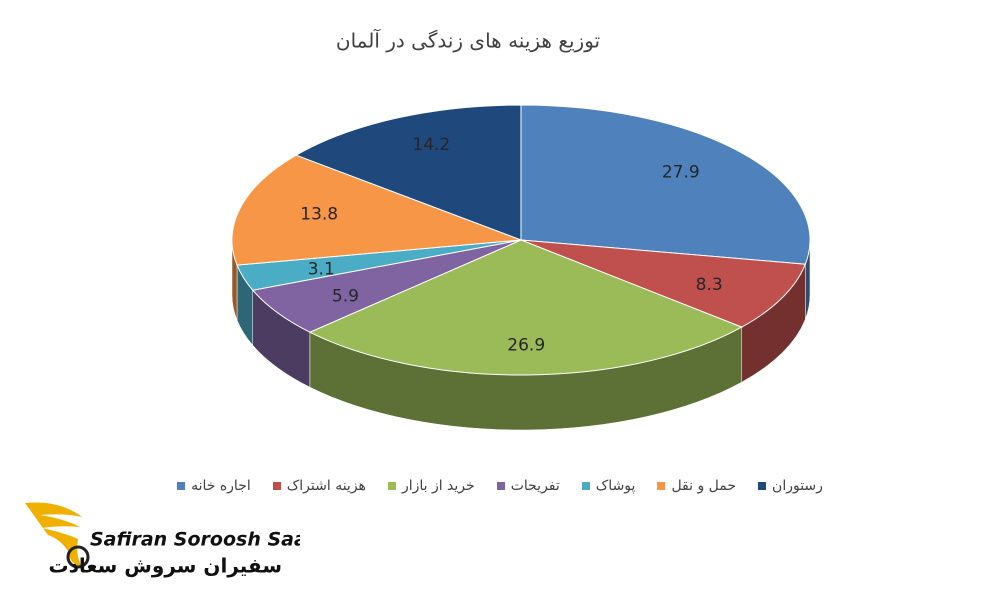 This screenshot has height=600, width=1000. What do you see at coordinates (468, 40) in the screenshot?
I see `chart-title: توزیع هزینه های زندگی در آلمان` at bounding box center [468, 40].